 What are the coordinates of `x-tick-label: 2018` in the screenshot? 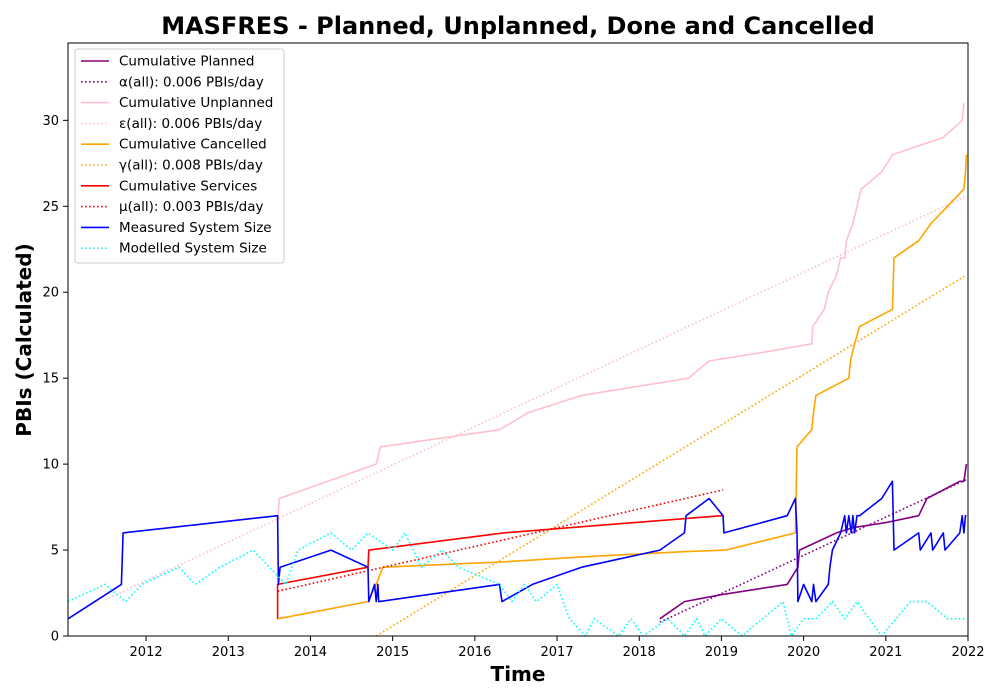 It's located at (639, 652).